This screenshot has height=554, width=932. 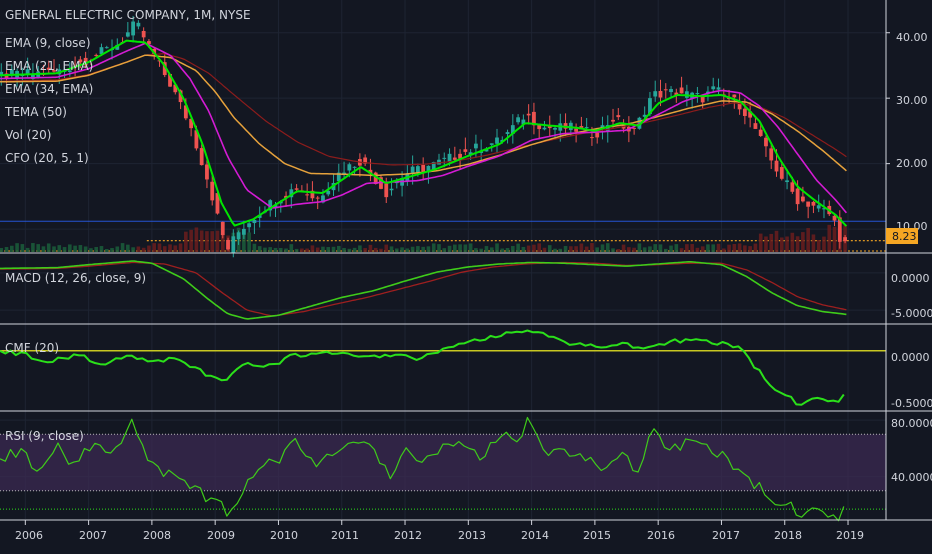 What do you see at coordinates (912, 163) in the screenshot?
I see `price-tick-20: 20.00` at bounding box center [912, 163].